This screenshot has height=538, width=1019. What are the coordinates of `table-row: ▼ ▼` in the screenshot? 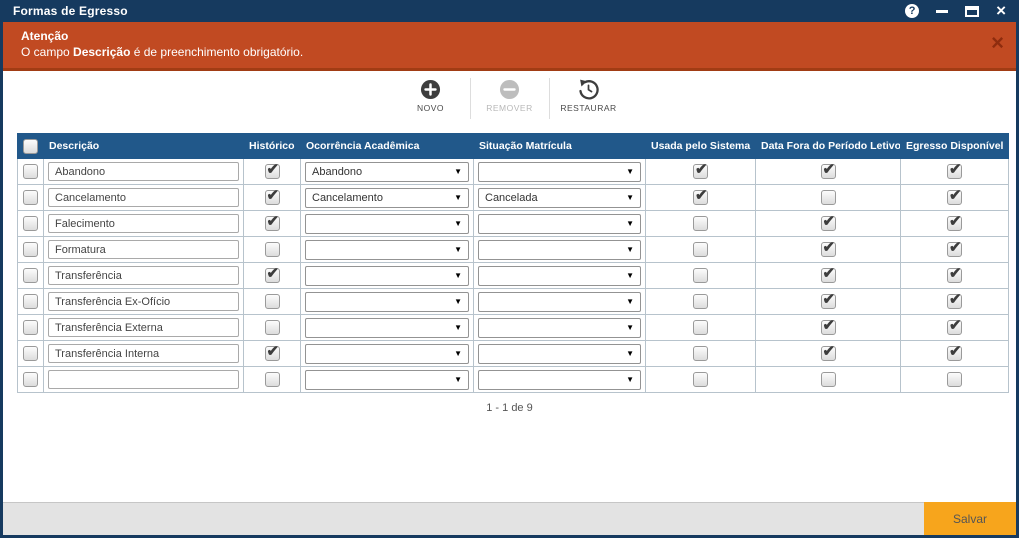 It's located at (513, 379).